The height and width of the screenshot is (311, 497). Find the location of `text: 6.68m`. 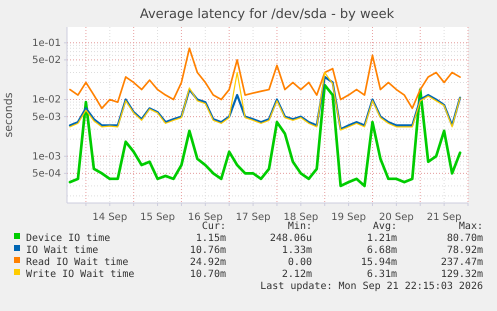

text: 6.68m is located at coordinates (381, 250).